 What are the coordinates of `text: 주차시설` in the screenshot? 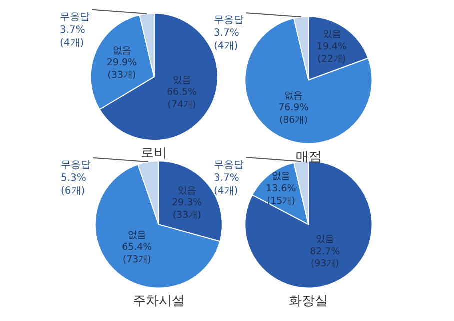 It's located at (159, 301).